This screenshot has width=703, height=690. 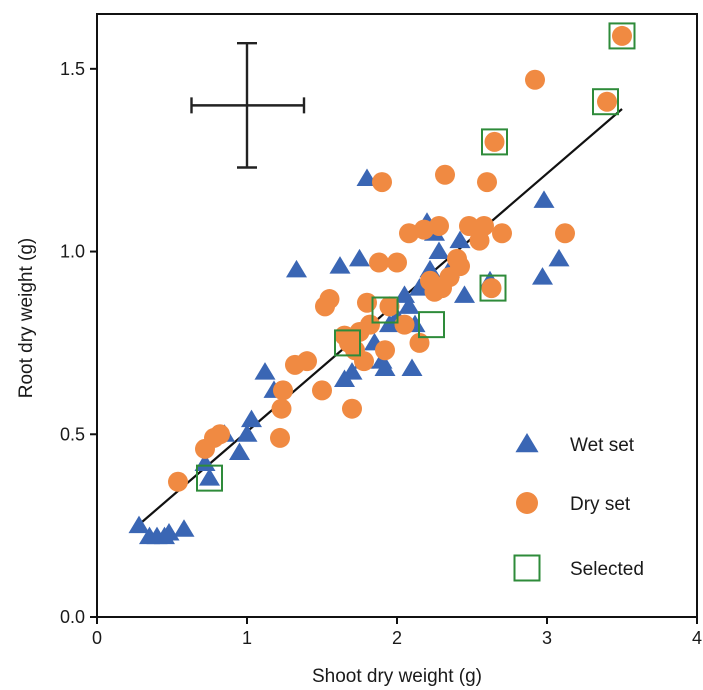 I want to click on y-tick-label-1: 0.5, so click(x=72, y=434).